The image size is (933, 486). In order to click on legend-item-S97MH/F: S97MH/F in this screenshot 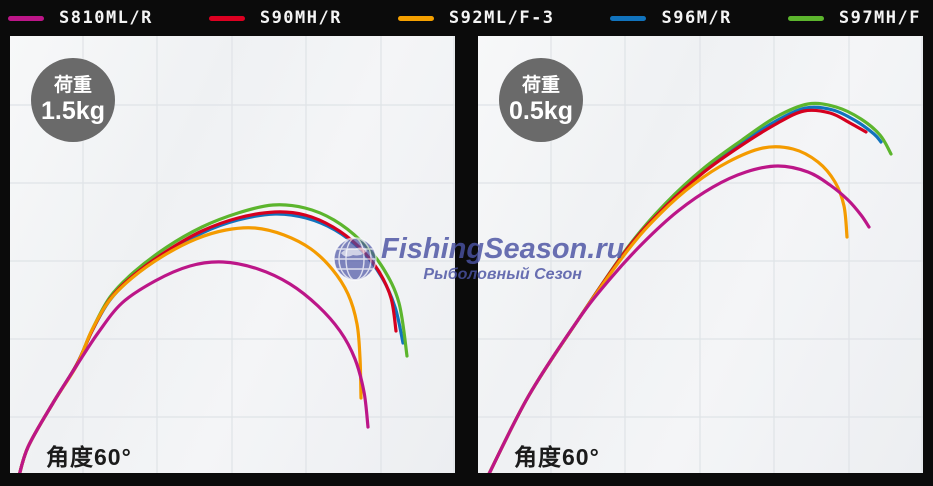, I will do `click(854, 18)`.